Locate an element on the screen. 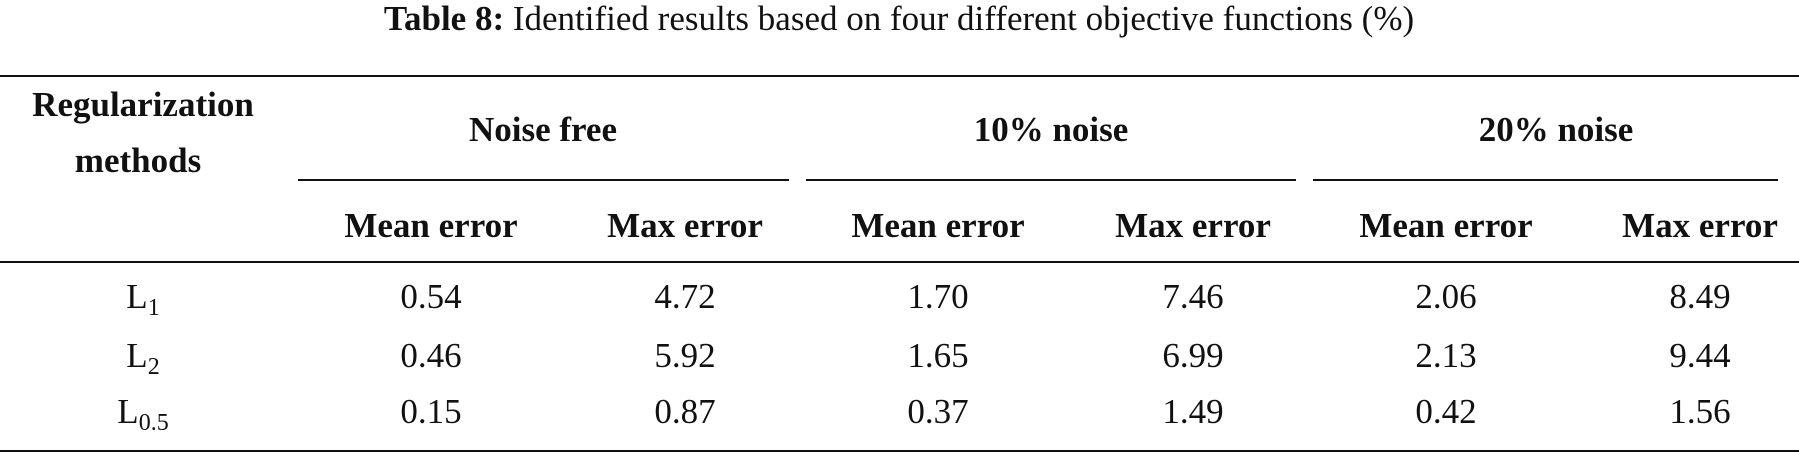  row-label: L2 is located at coordinates (142, 357).